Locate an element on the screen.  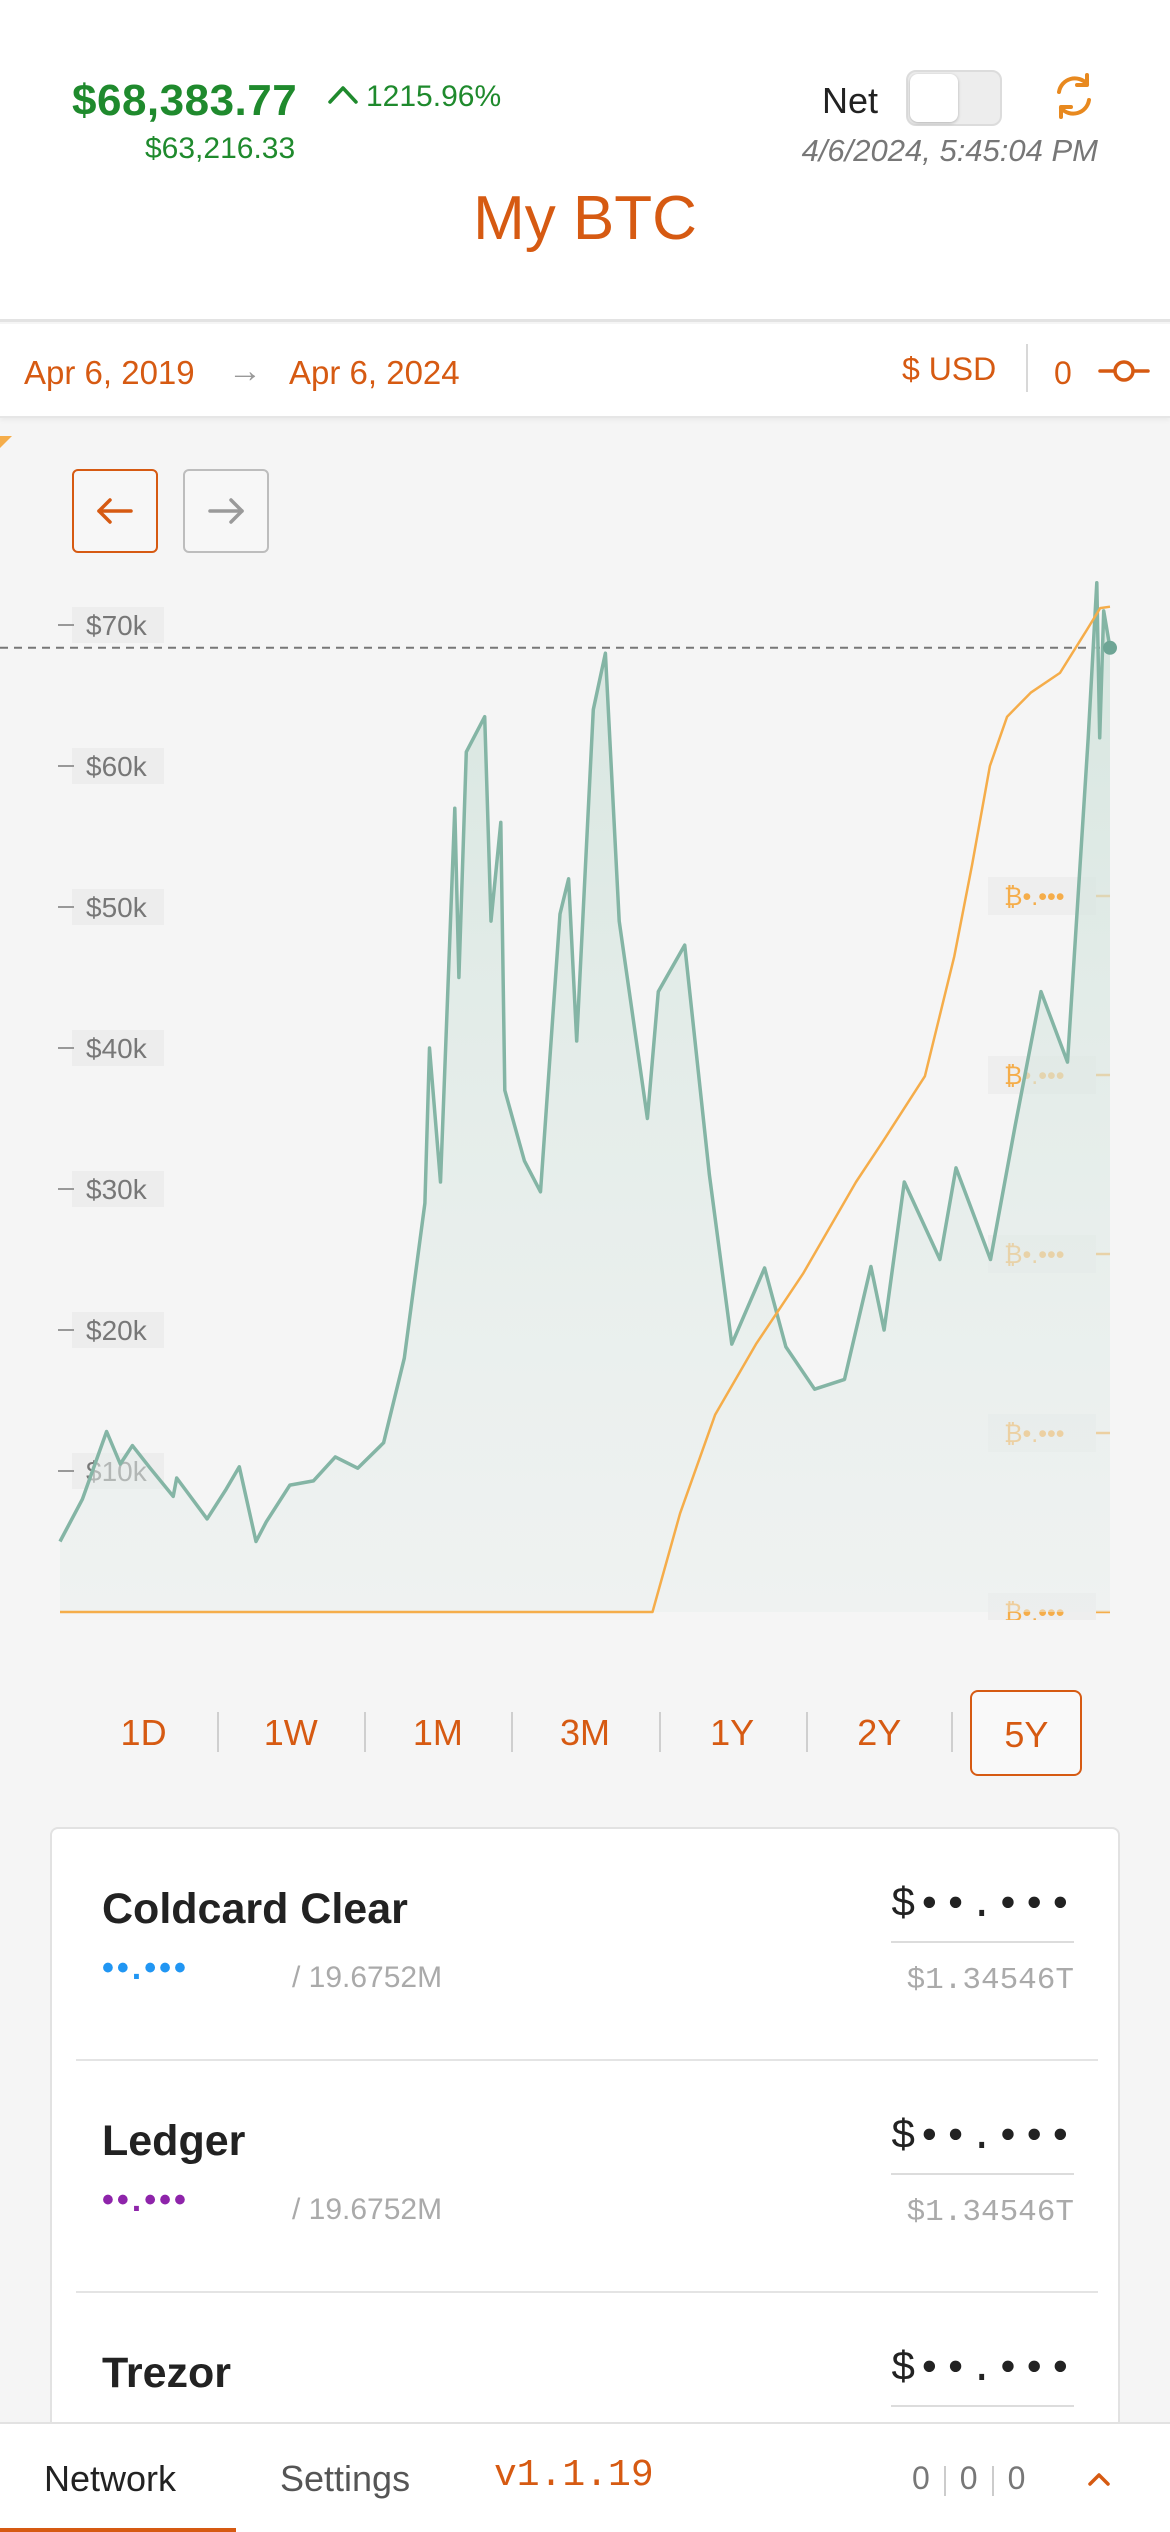
period-tab-3m: 3M is located at coordinates (584, 1732).